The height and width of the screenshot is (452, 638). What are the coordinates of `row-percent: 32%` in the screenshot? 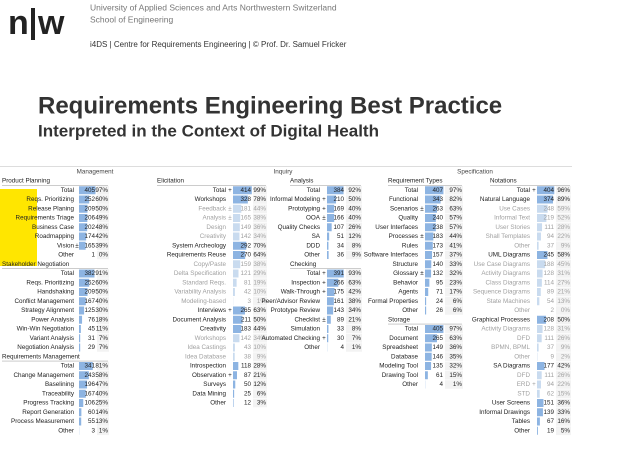 It's located at (455, 273).